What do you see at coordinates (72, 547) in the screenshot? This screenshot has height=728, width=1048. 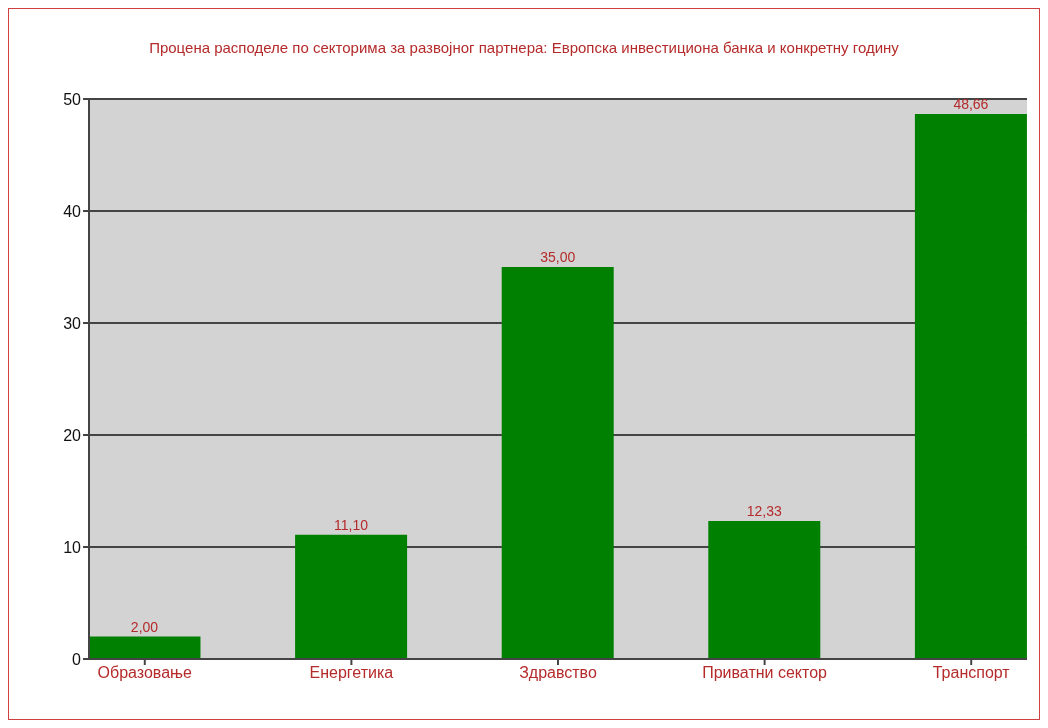 I see `y-tick-label: 10` at bounding box center [72, 547].